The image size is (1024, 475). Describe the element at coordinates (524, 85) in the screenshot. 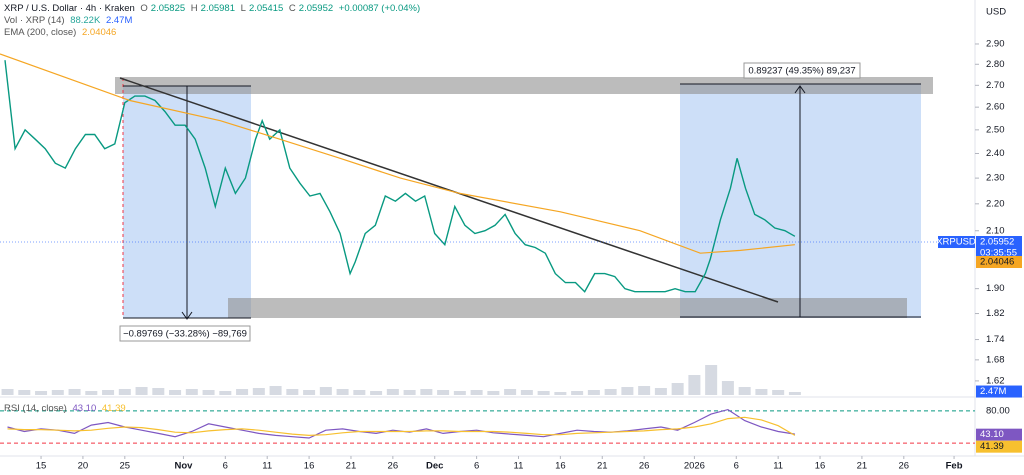

I see `resistance-zone` at that location.